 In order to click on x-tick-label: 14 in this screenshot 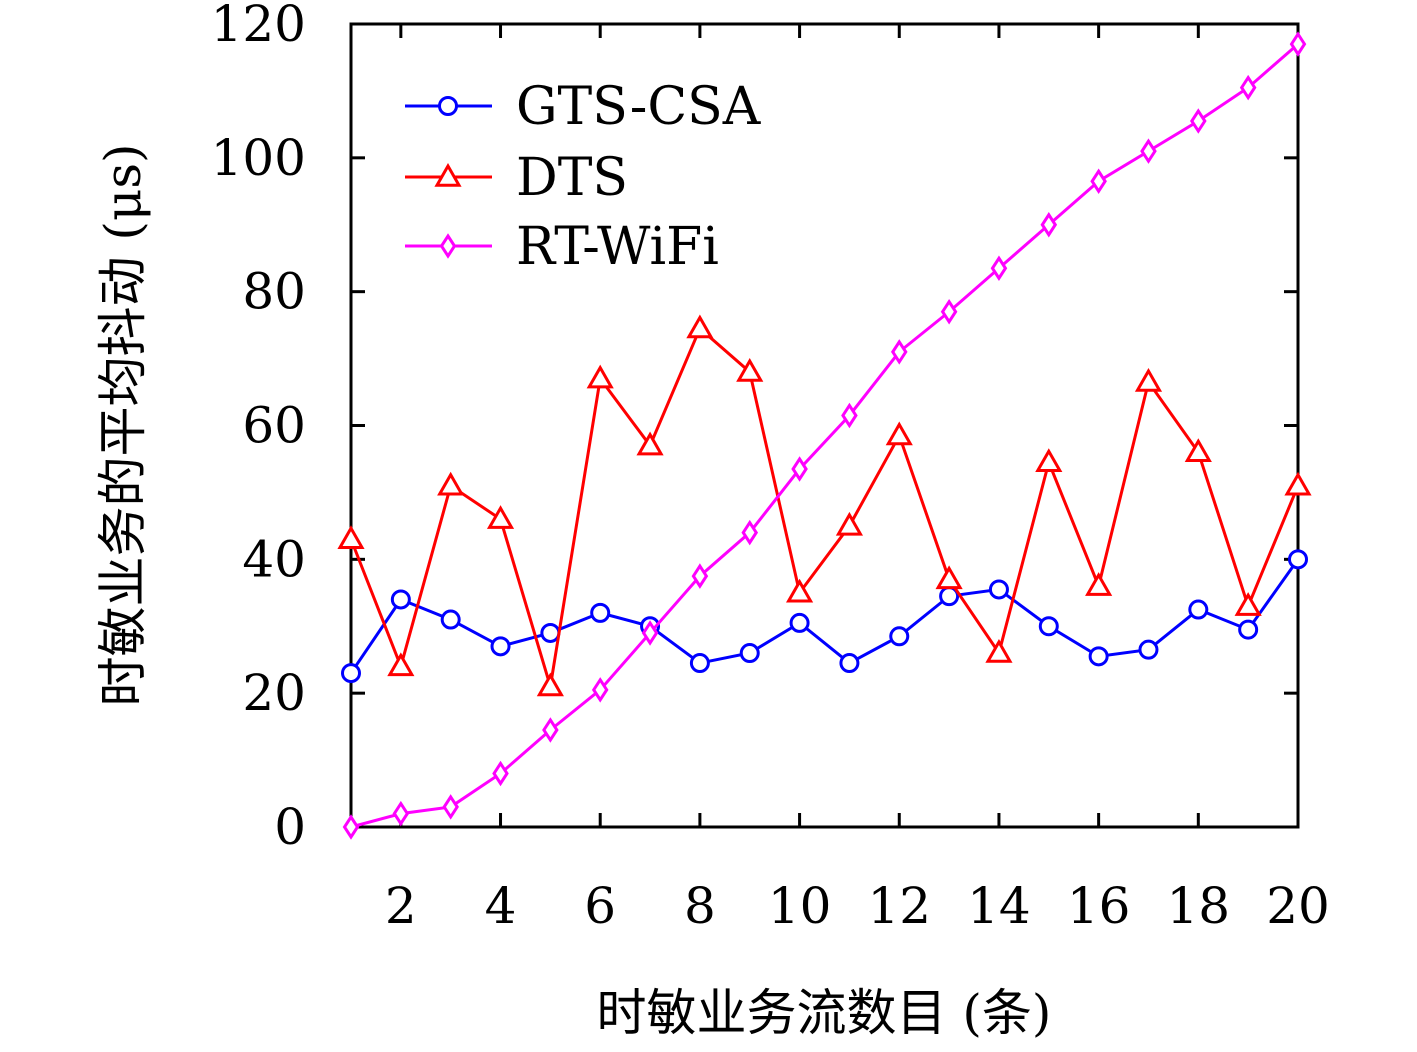, I will do `click(999, 906)`.